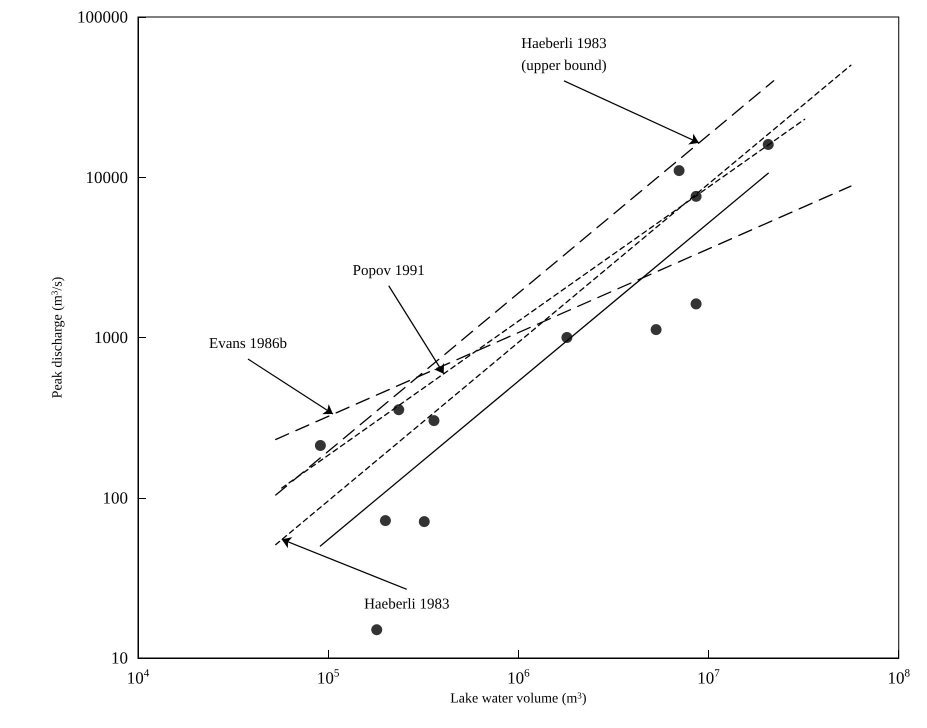  I want to click on annotation: Haeberli 1983, so click(407, 604).